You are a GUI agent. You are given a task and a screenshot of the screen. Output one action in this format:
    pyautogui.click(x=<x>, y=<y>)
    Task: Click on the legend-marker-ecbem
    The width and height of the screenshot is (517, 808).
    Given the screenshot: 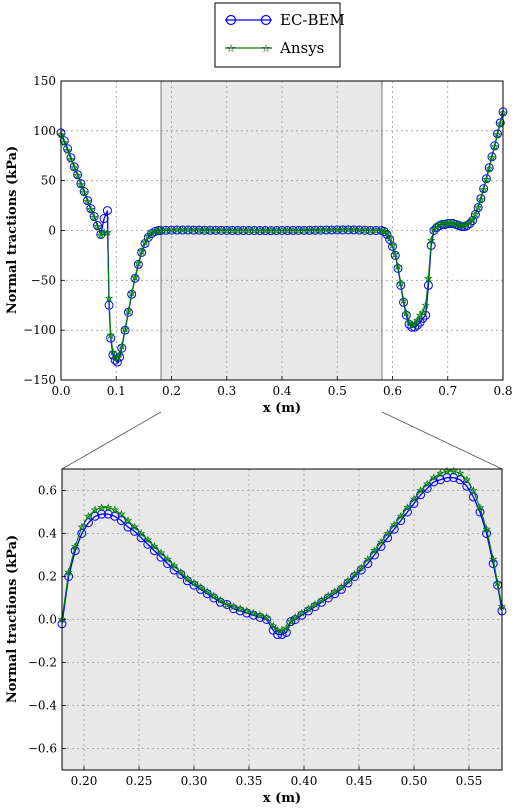 What is the action you would take?
    pyautogui.click(x=266, y=20)
    